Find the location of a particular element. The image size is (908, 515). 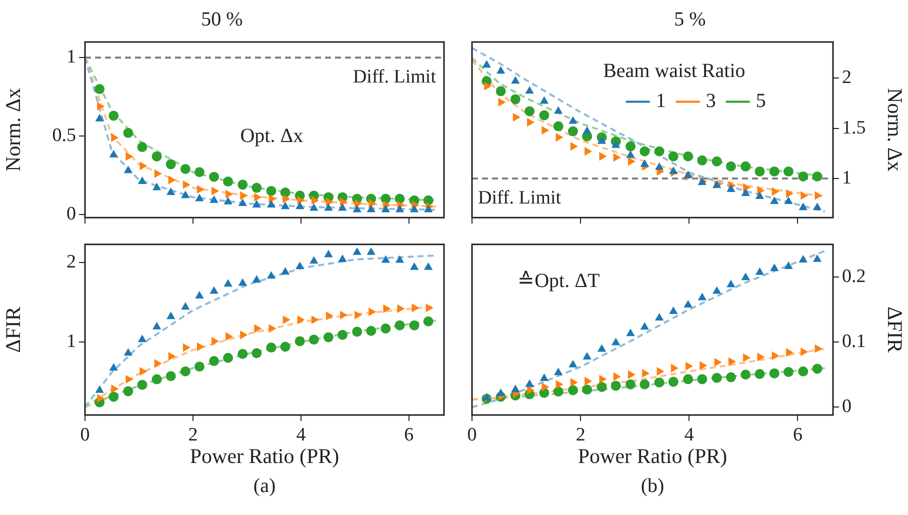

y2-axis-title: ΔFIR is located at coordinates (894, 329).